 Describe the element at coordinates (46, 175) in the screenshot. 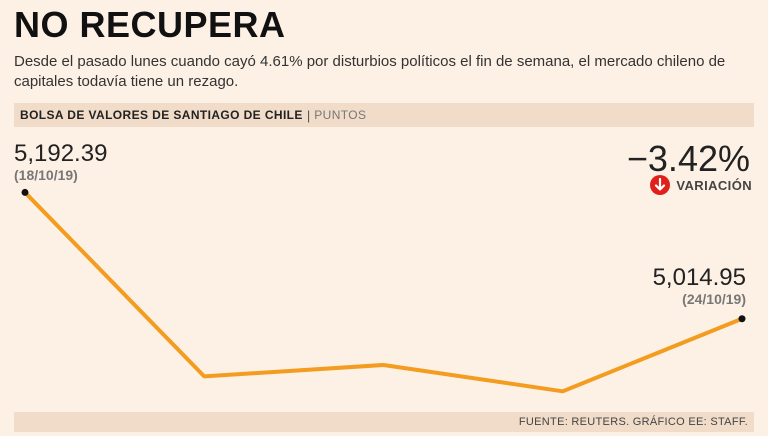

I see `start-date-label: (18/10/19)` at that location.